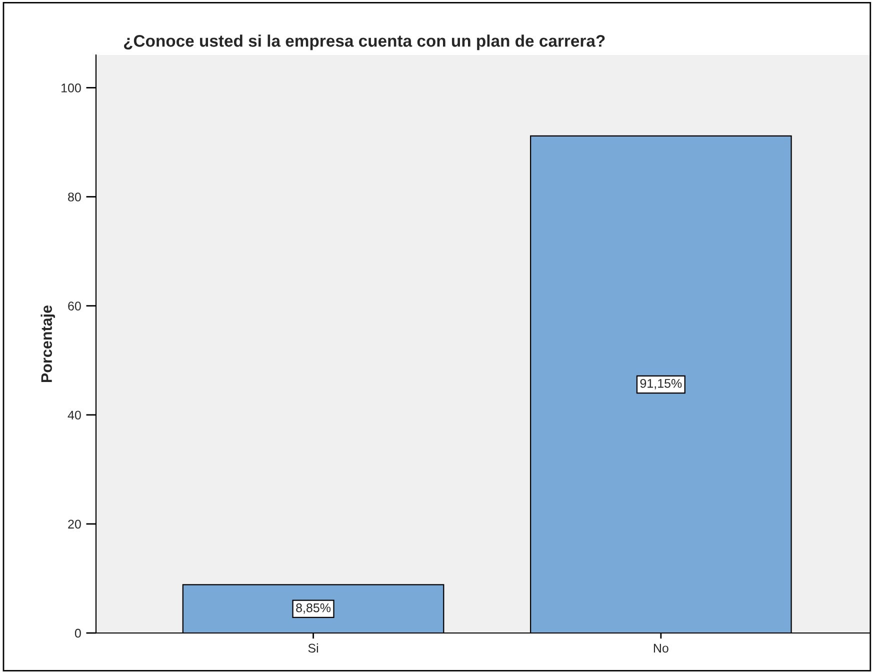 Image resolution: width=873 pixels, height=672 pixels. What do you see at coordinates (74, 415) in the screenshot?
I see `y-tick-label: 40` at bounding box center [74, 415].